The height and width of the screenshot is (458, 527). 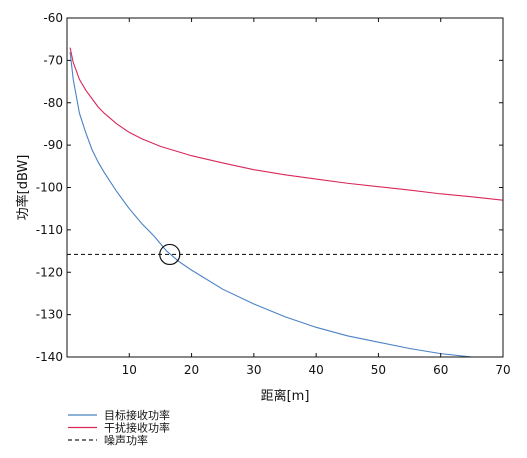 I want to click on y-tick-label: -90, so click(x=53, y=145).